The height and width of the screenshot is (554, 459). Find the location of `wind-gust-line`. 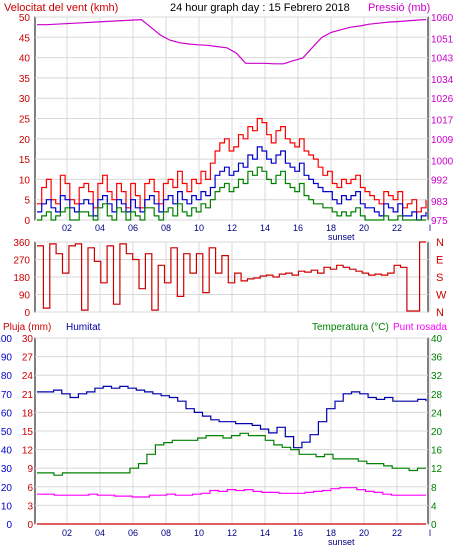

wind-gust-line is located at coordinates (232, 165).